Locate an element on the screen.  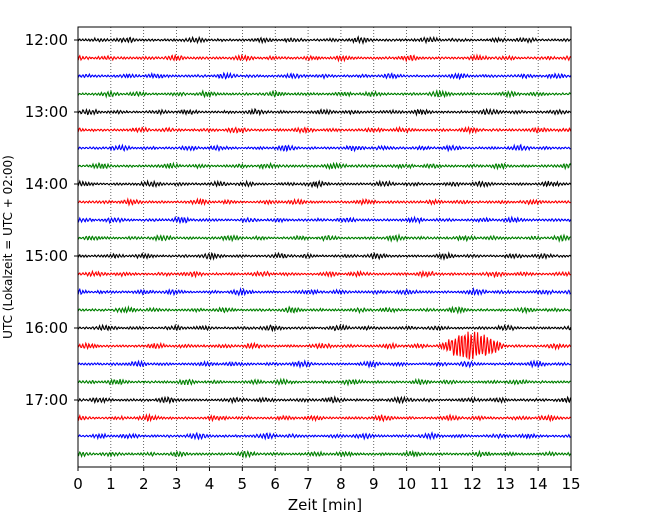
y-axis-label: UTC (Lokalzeit = UTC + 02:00) is located at coordinates (8, 247).